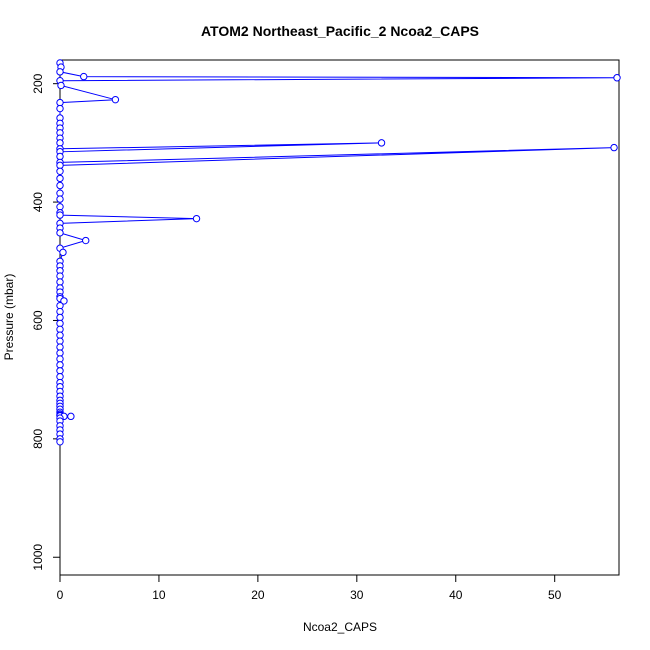 The height and width of the screenshot is (650, 650). What do you see at coordinates (357, 595) in the screenshot?
I see `x-tick-label: 30` at bounding box center [357, 595].